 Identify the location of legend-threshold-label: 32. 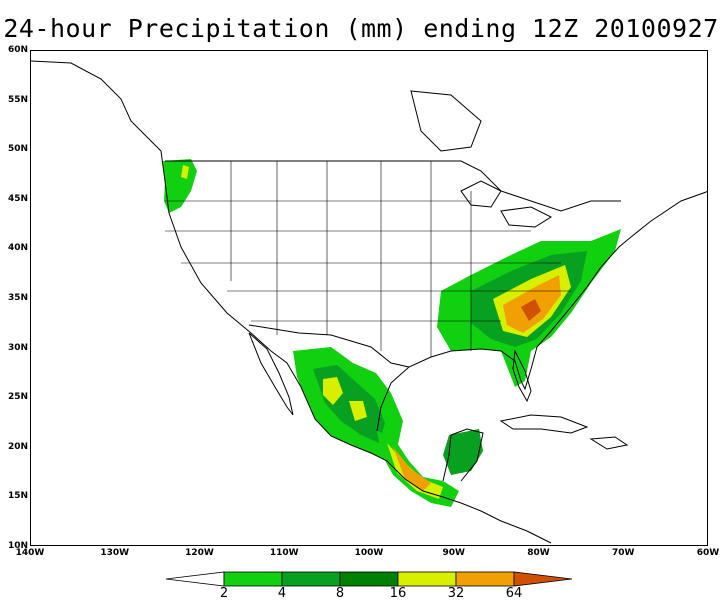
(456, 593).